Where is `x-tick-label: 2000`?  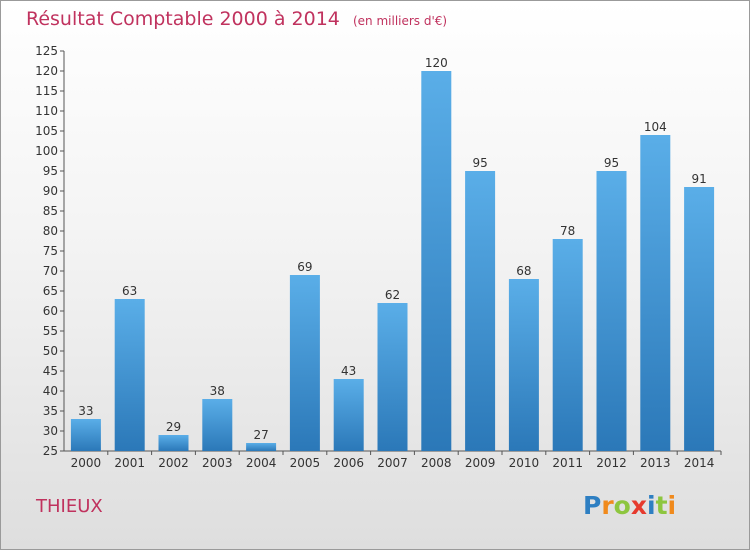
x-tick-label: 2000 is located at coordinates (86, 463).